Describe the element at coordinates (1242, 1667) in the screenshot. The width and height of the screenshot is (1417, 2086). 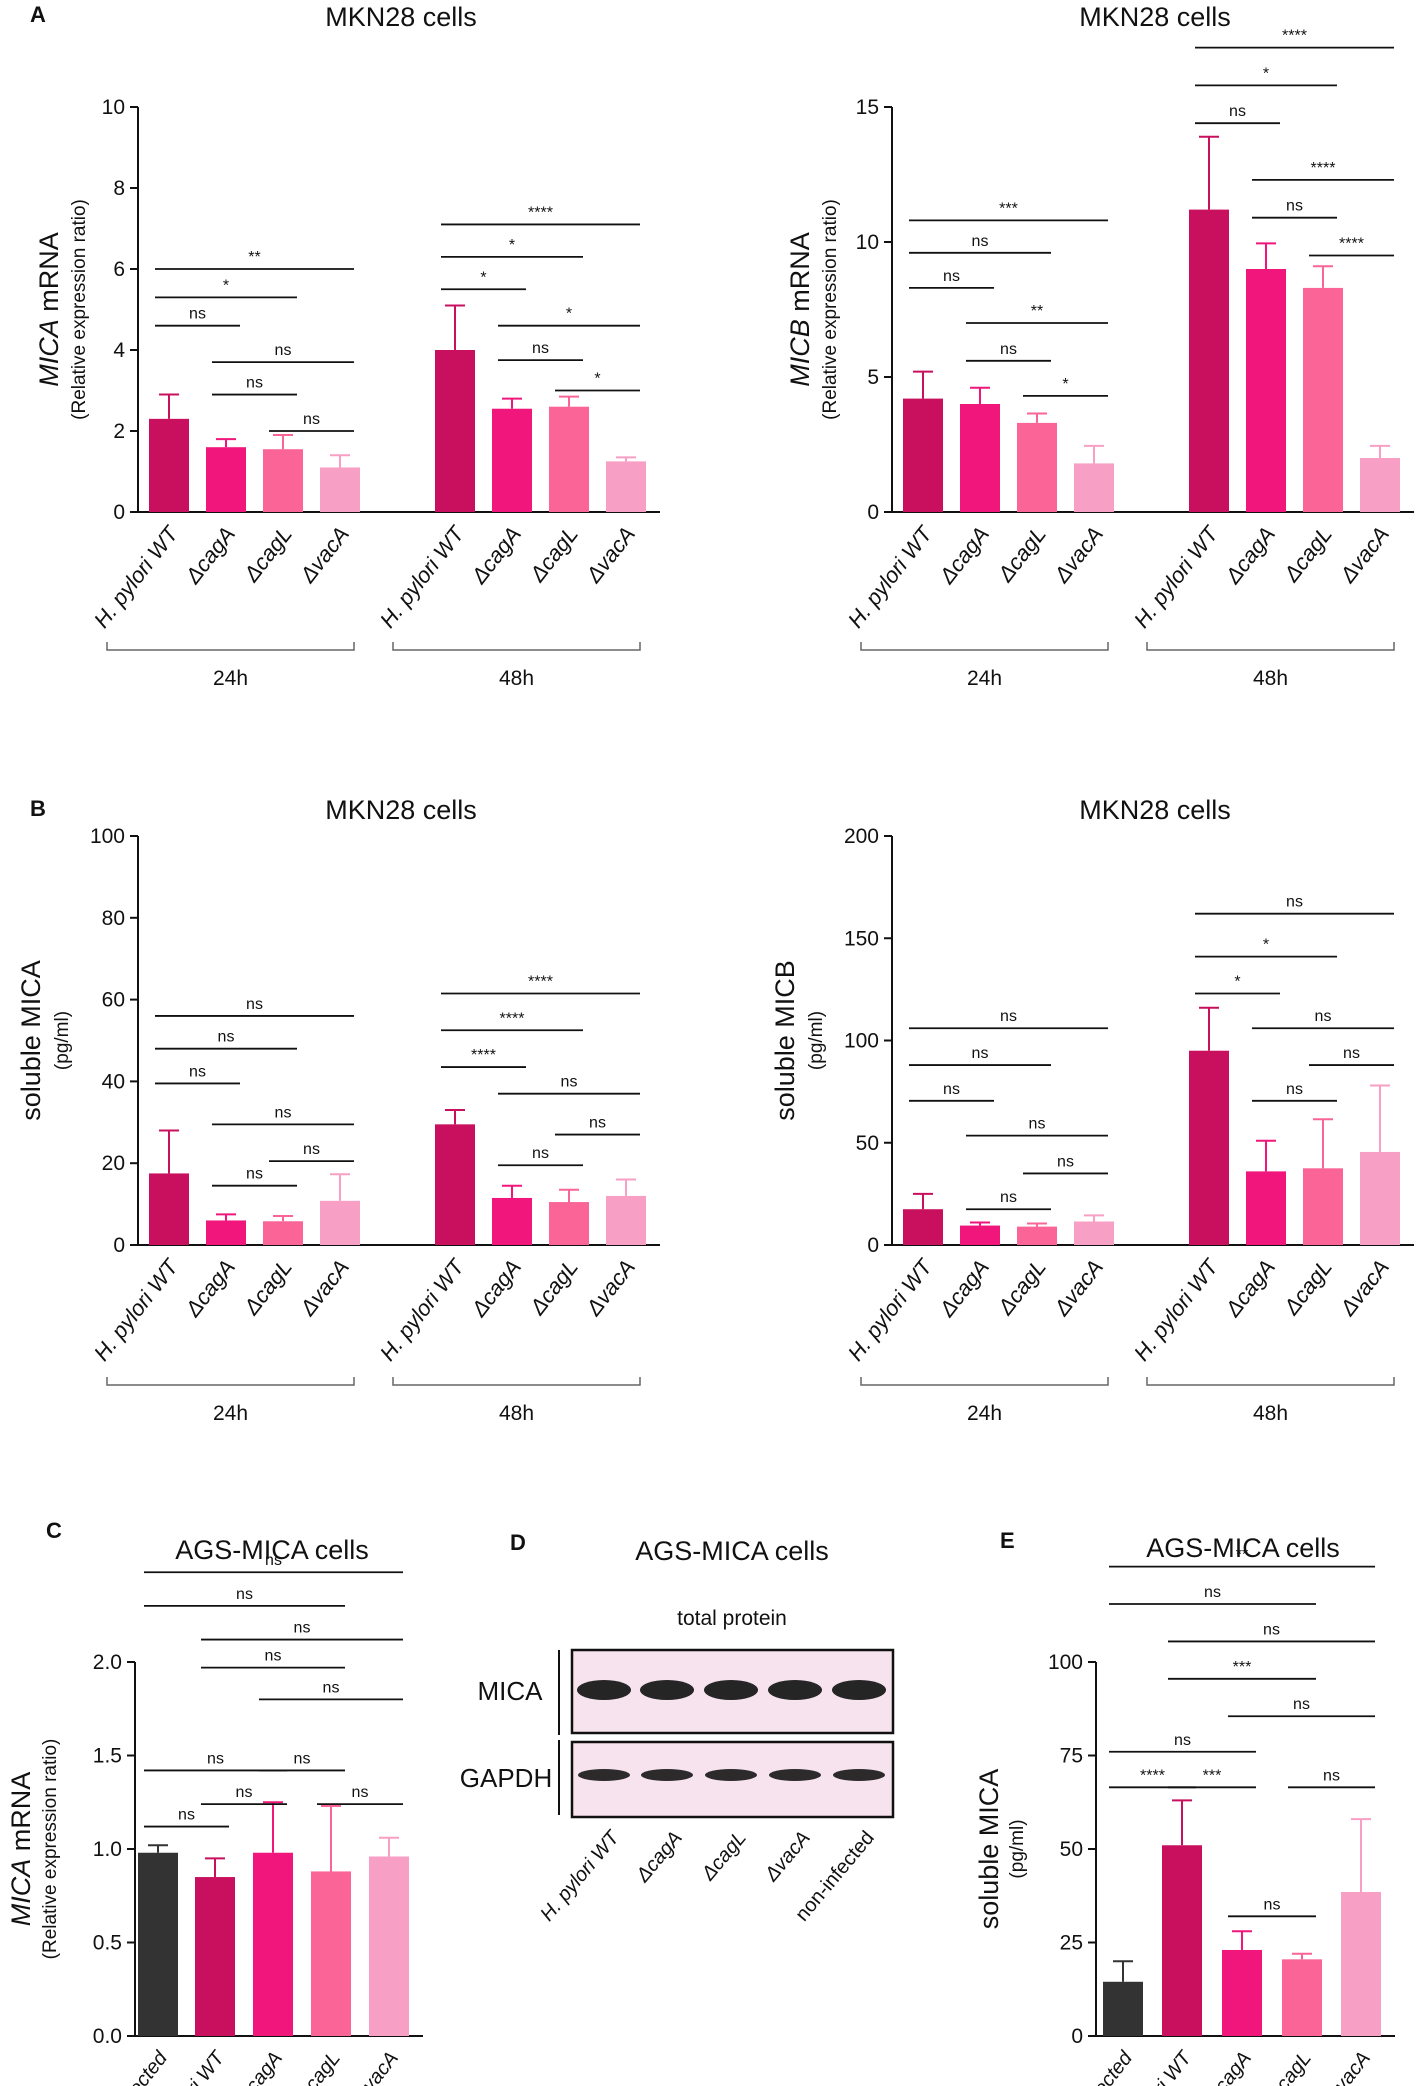
I see `significance-label: ***` at that location.